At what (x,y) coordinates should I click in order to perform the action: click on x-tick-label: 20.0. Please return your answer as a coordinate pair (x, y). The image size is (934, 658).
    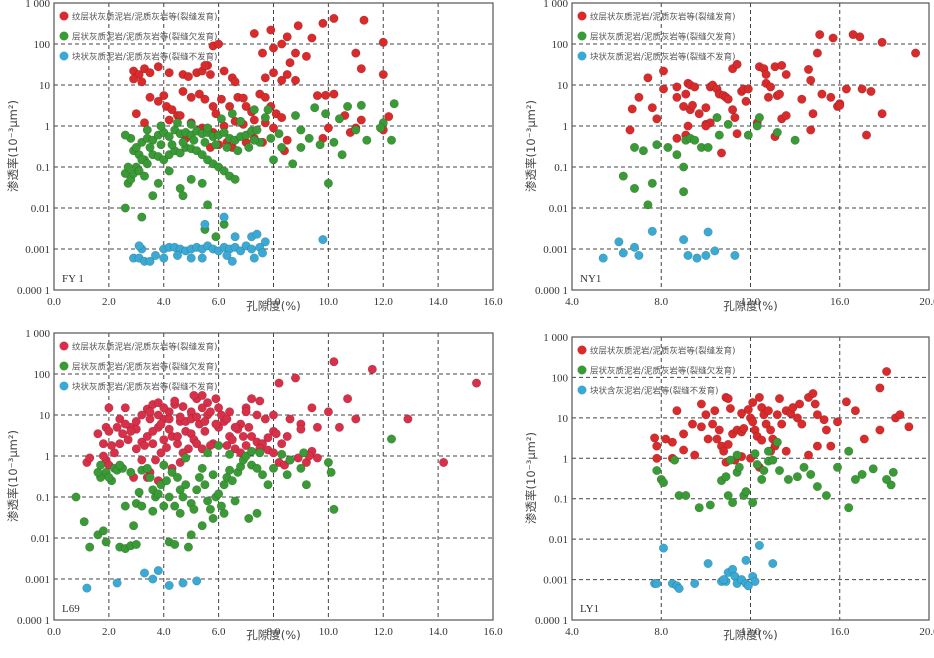
    Looking at the image, I should click on (926, 302).